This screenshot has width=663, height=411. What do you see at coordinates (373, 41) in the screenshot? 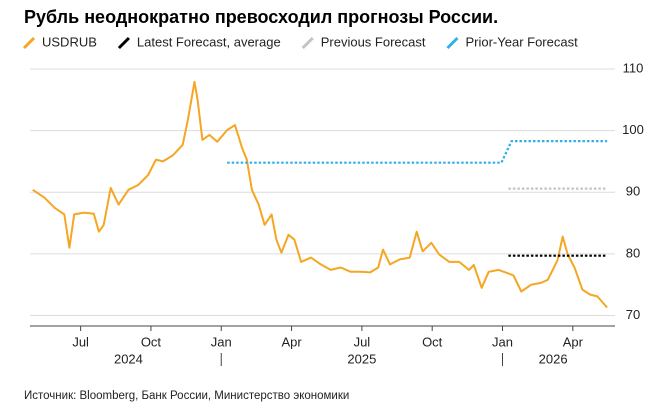
I see `legend-label: Previous Forecast` at bounding box center [373, 41].